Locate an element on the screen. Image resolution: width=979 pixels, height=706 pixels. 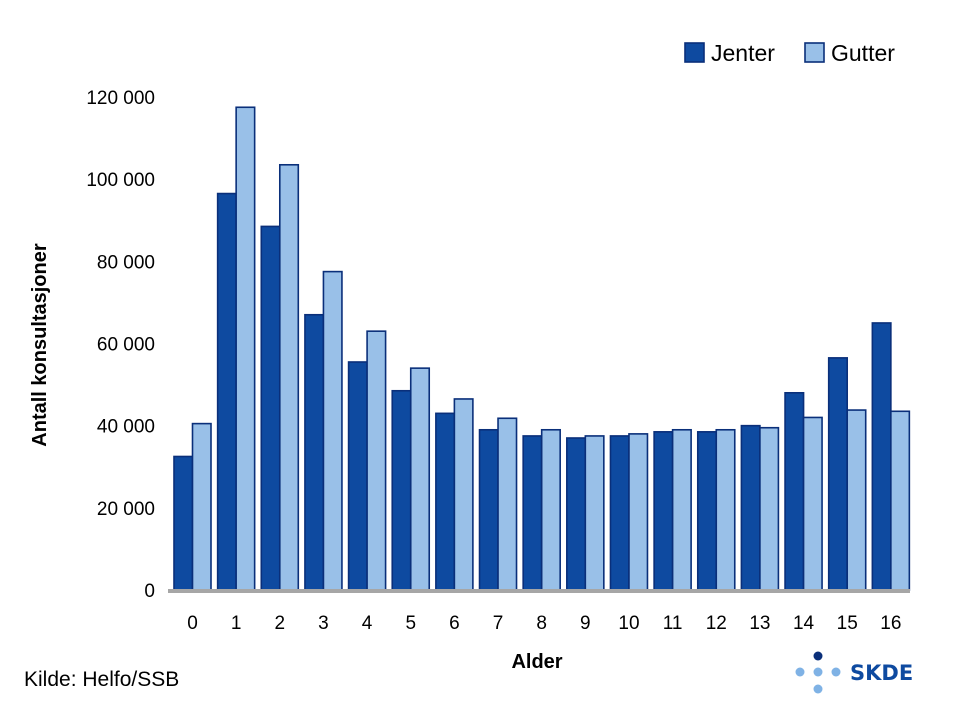
x-tick-label: 0 is located at coordinates (192, 623).